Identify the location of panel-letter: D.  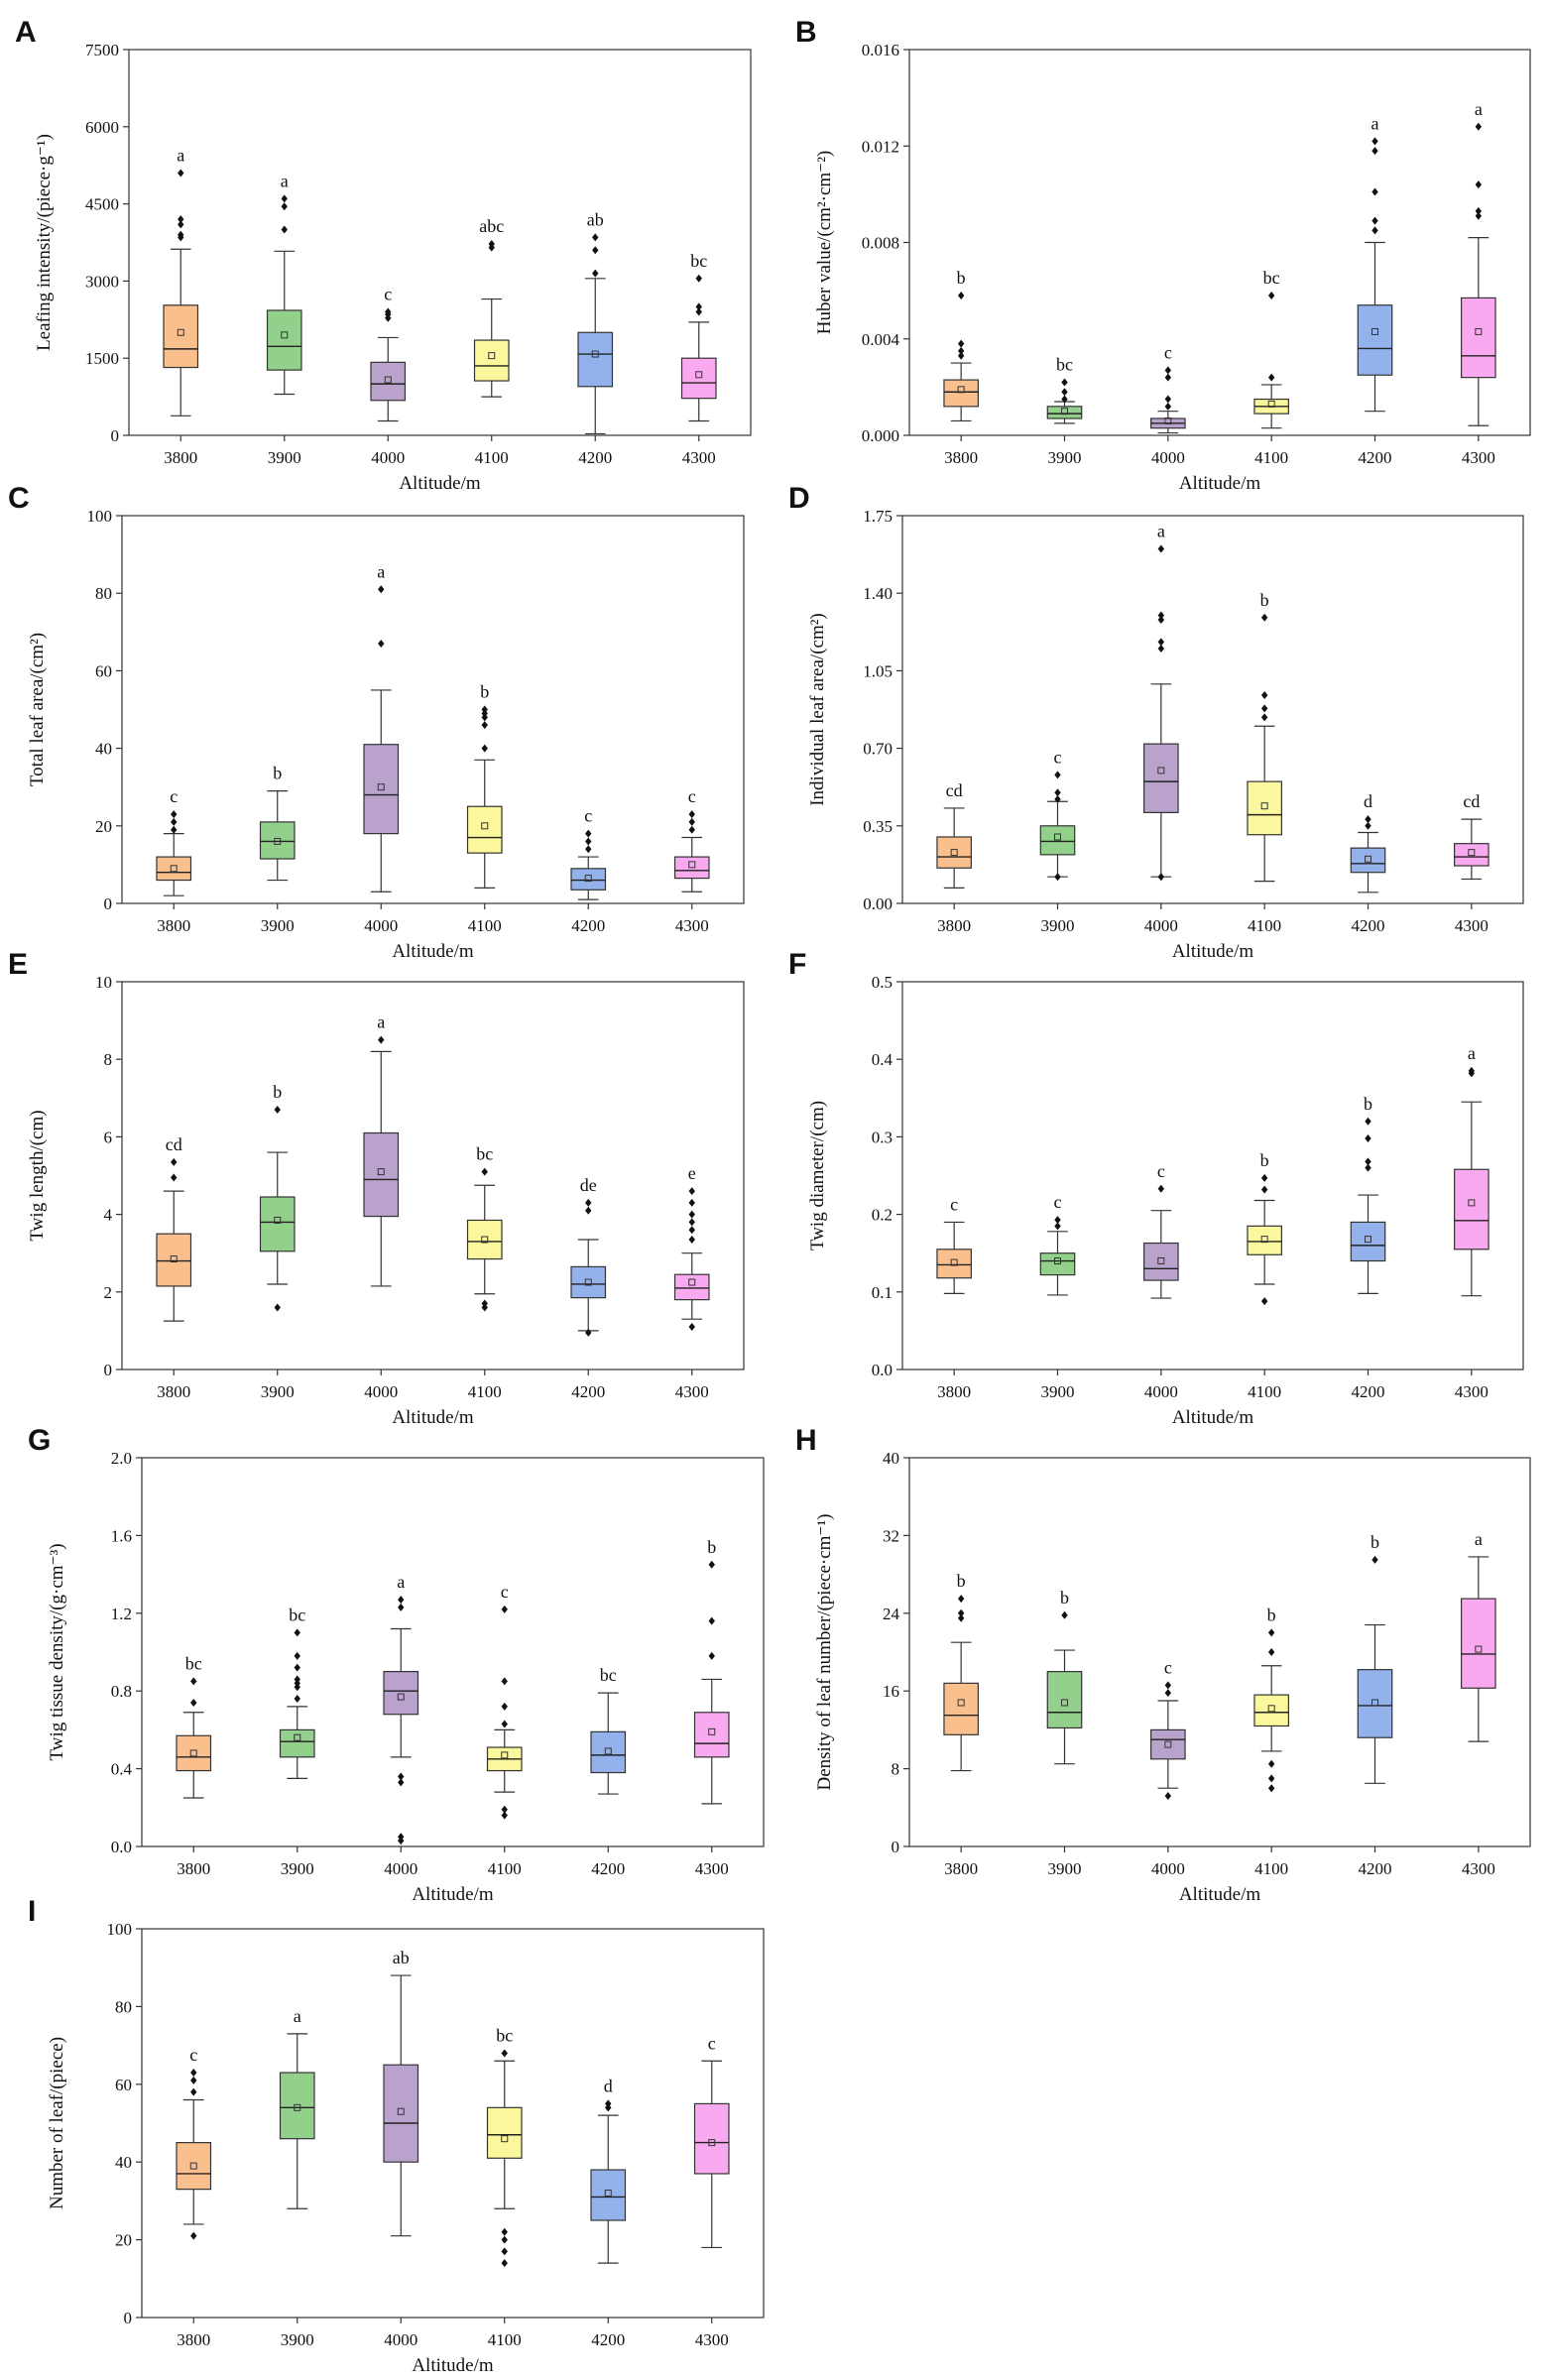
(799, 498).